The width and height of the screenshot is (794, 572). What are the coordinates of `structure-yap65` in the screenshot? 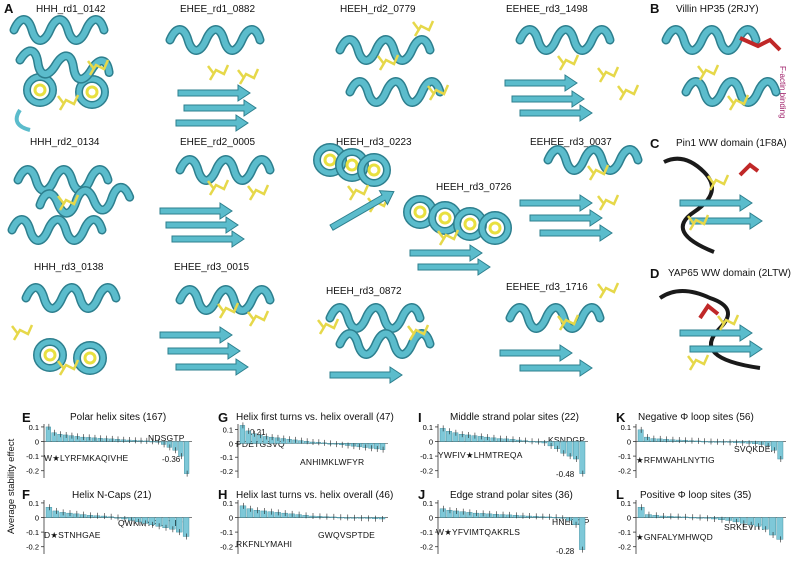 It's located at (710, 330).